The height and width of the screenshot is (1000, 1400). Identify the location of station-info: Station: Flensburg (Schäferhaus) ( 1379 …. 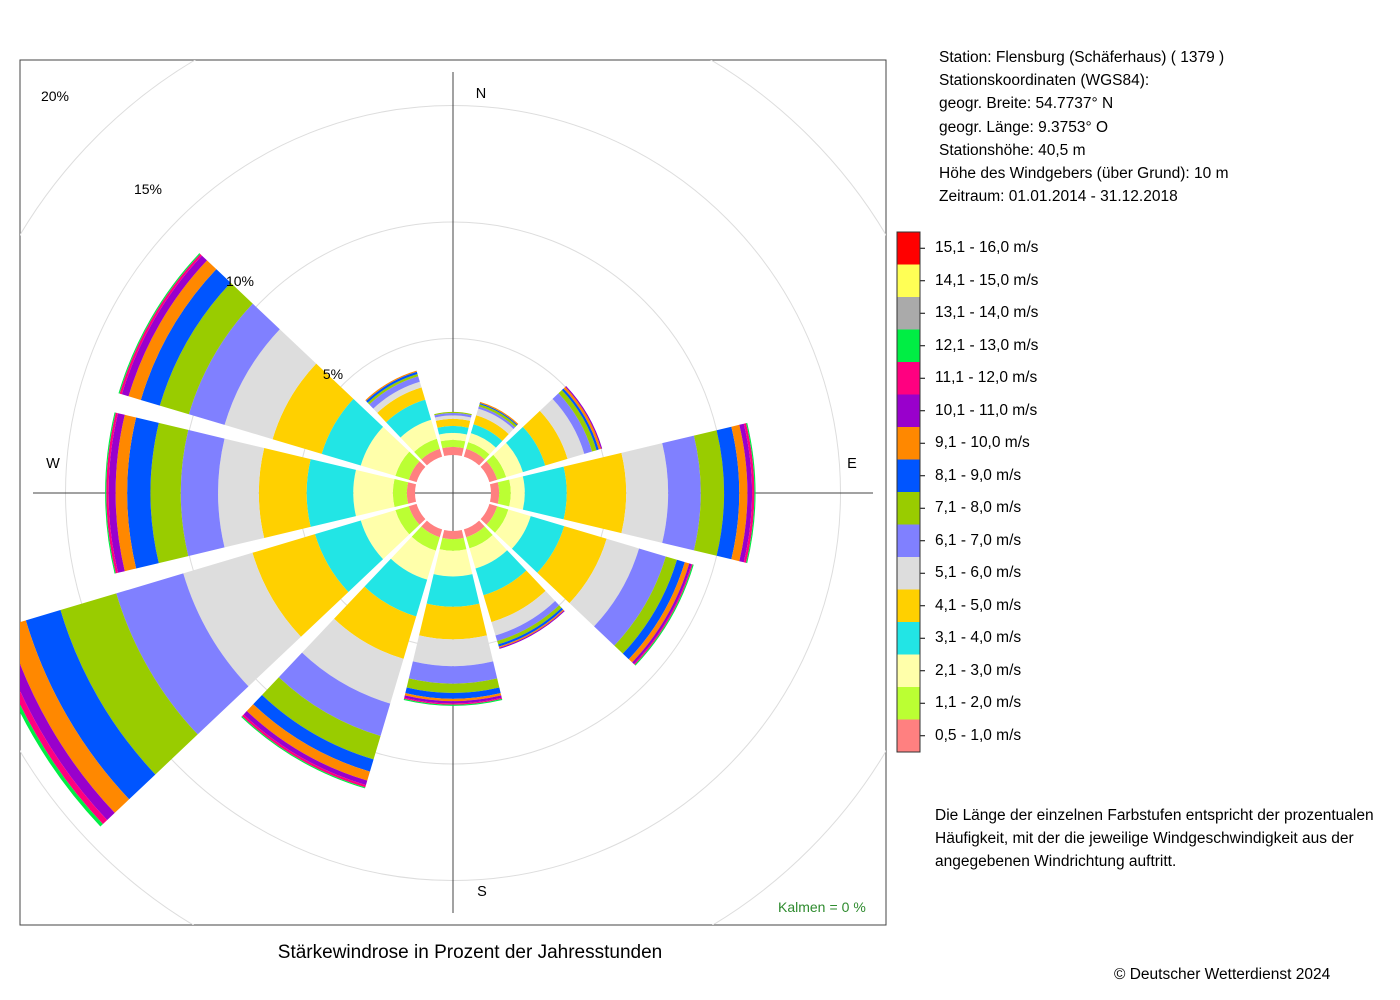
(1083, 127).